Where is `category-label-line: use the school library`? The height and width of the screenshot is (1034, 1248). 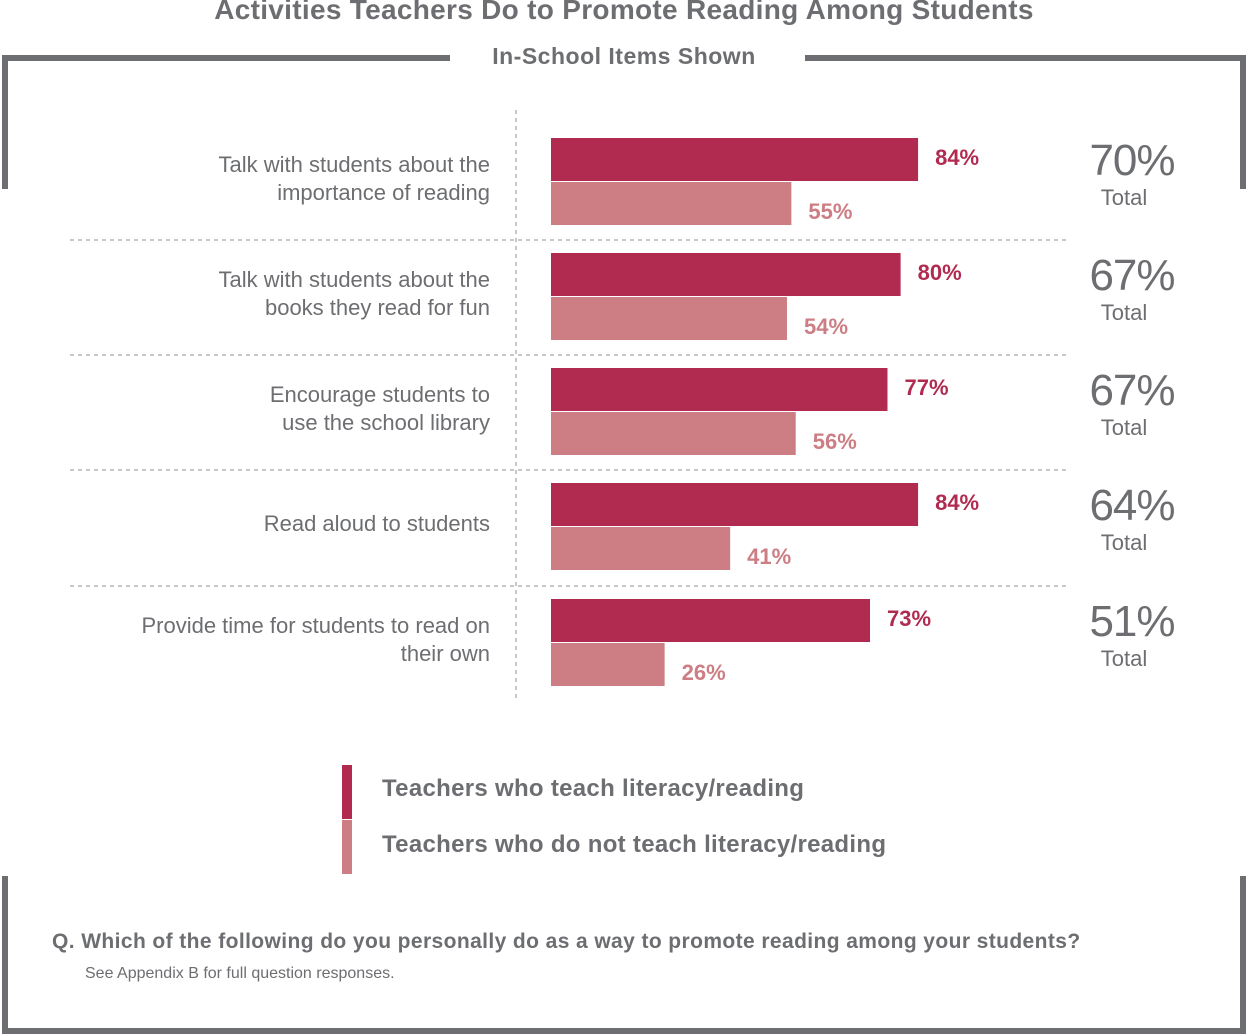
category-label-line: use the school library is located at coordinates (386, 422).